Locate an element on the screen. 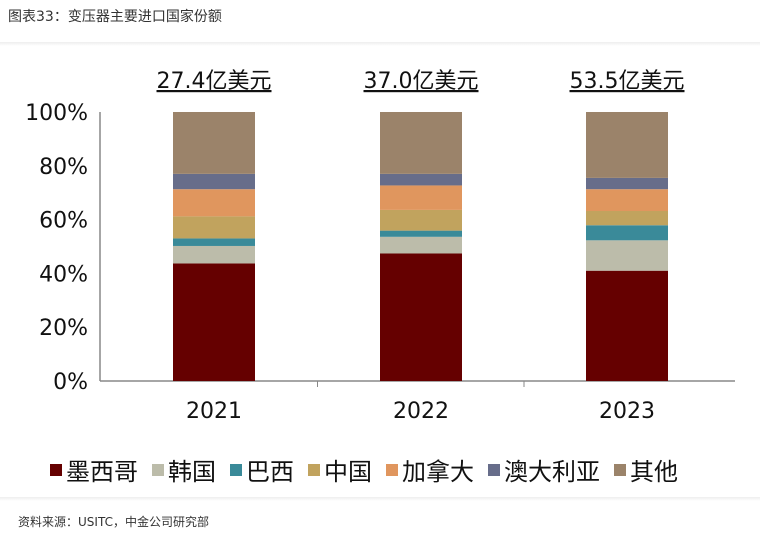 The height and width of the screenshot is (537, 775). legend: 墨西哥 韩国 巴西 中国 加拿大 澳大利亚 其他 is located at coordinates (364, 469).